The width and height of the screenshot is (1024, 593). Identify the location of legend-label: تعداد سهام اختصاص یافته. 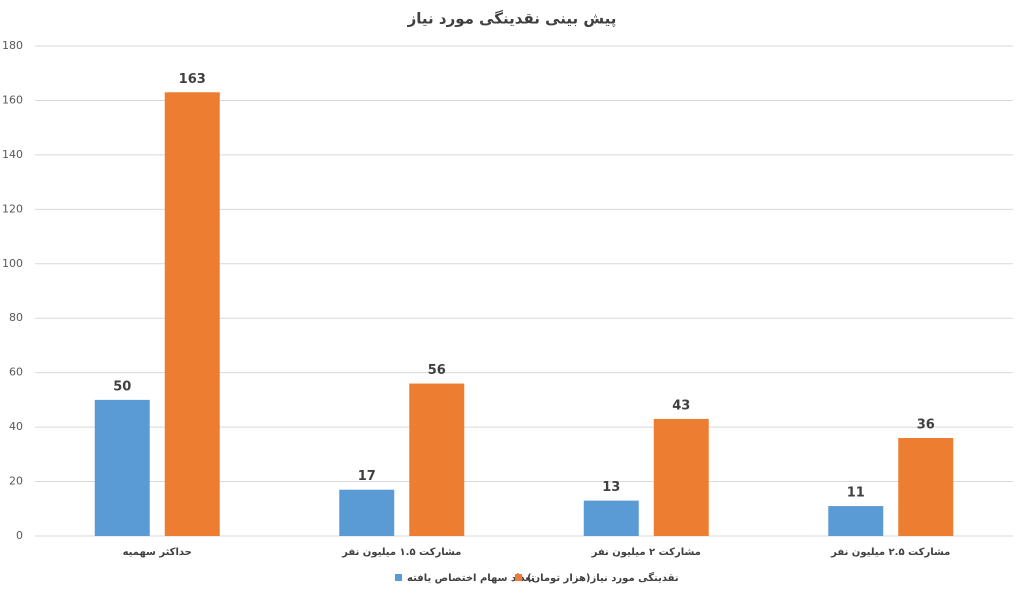
(471, 578).